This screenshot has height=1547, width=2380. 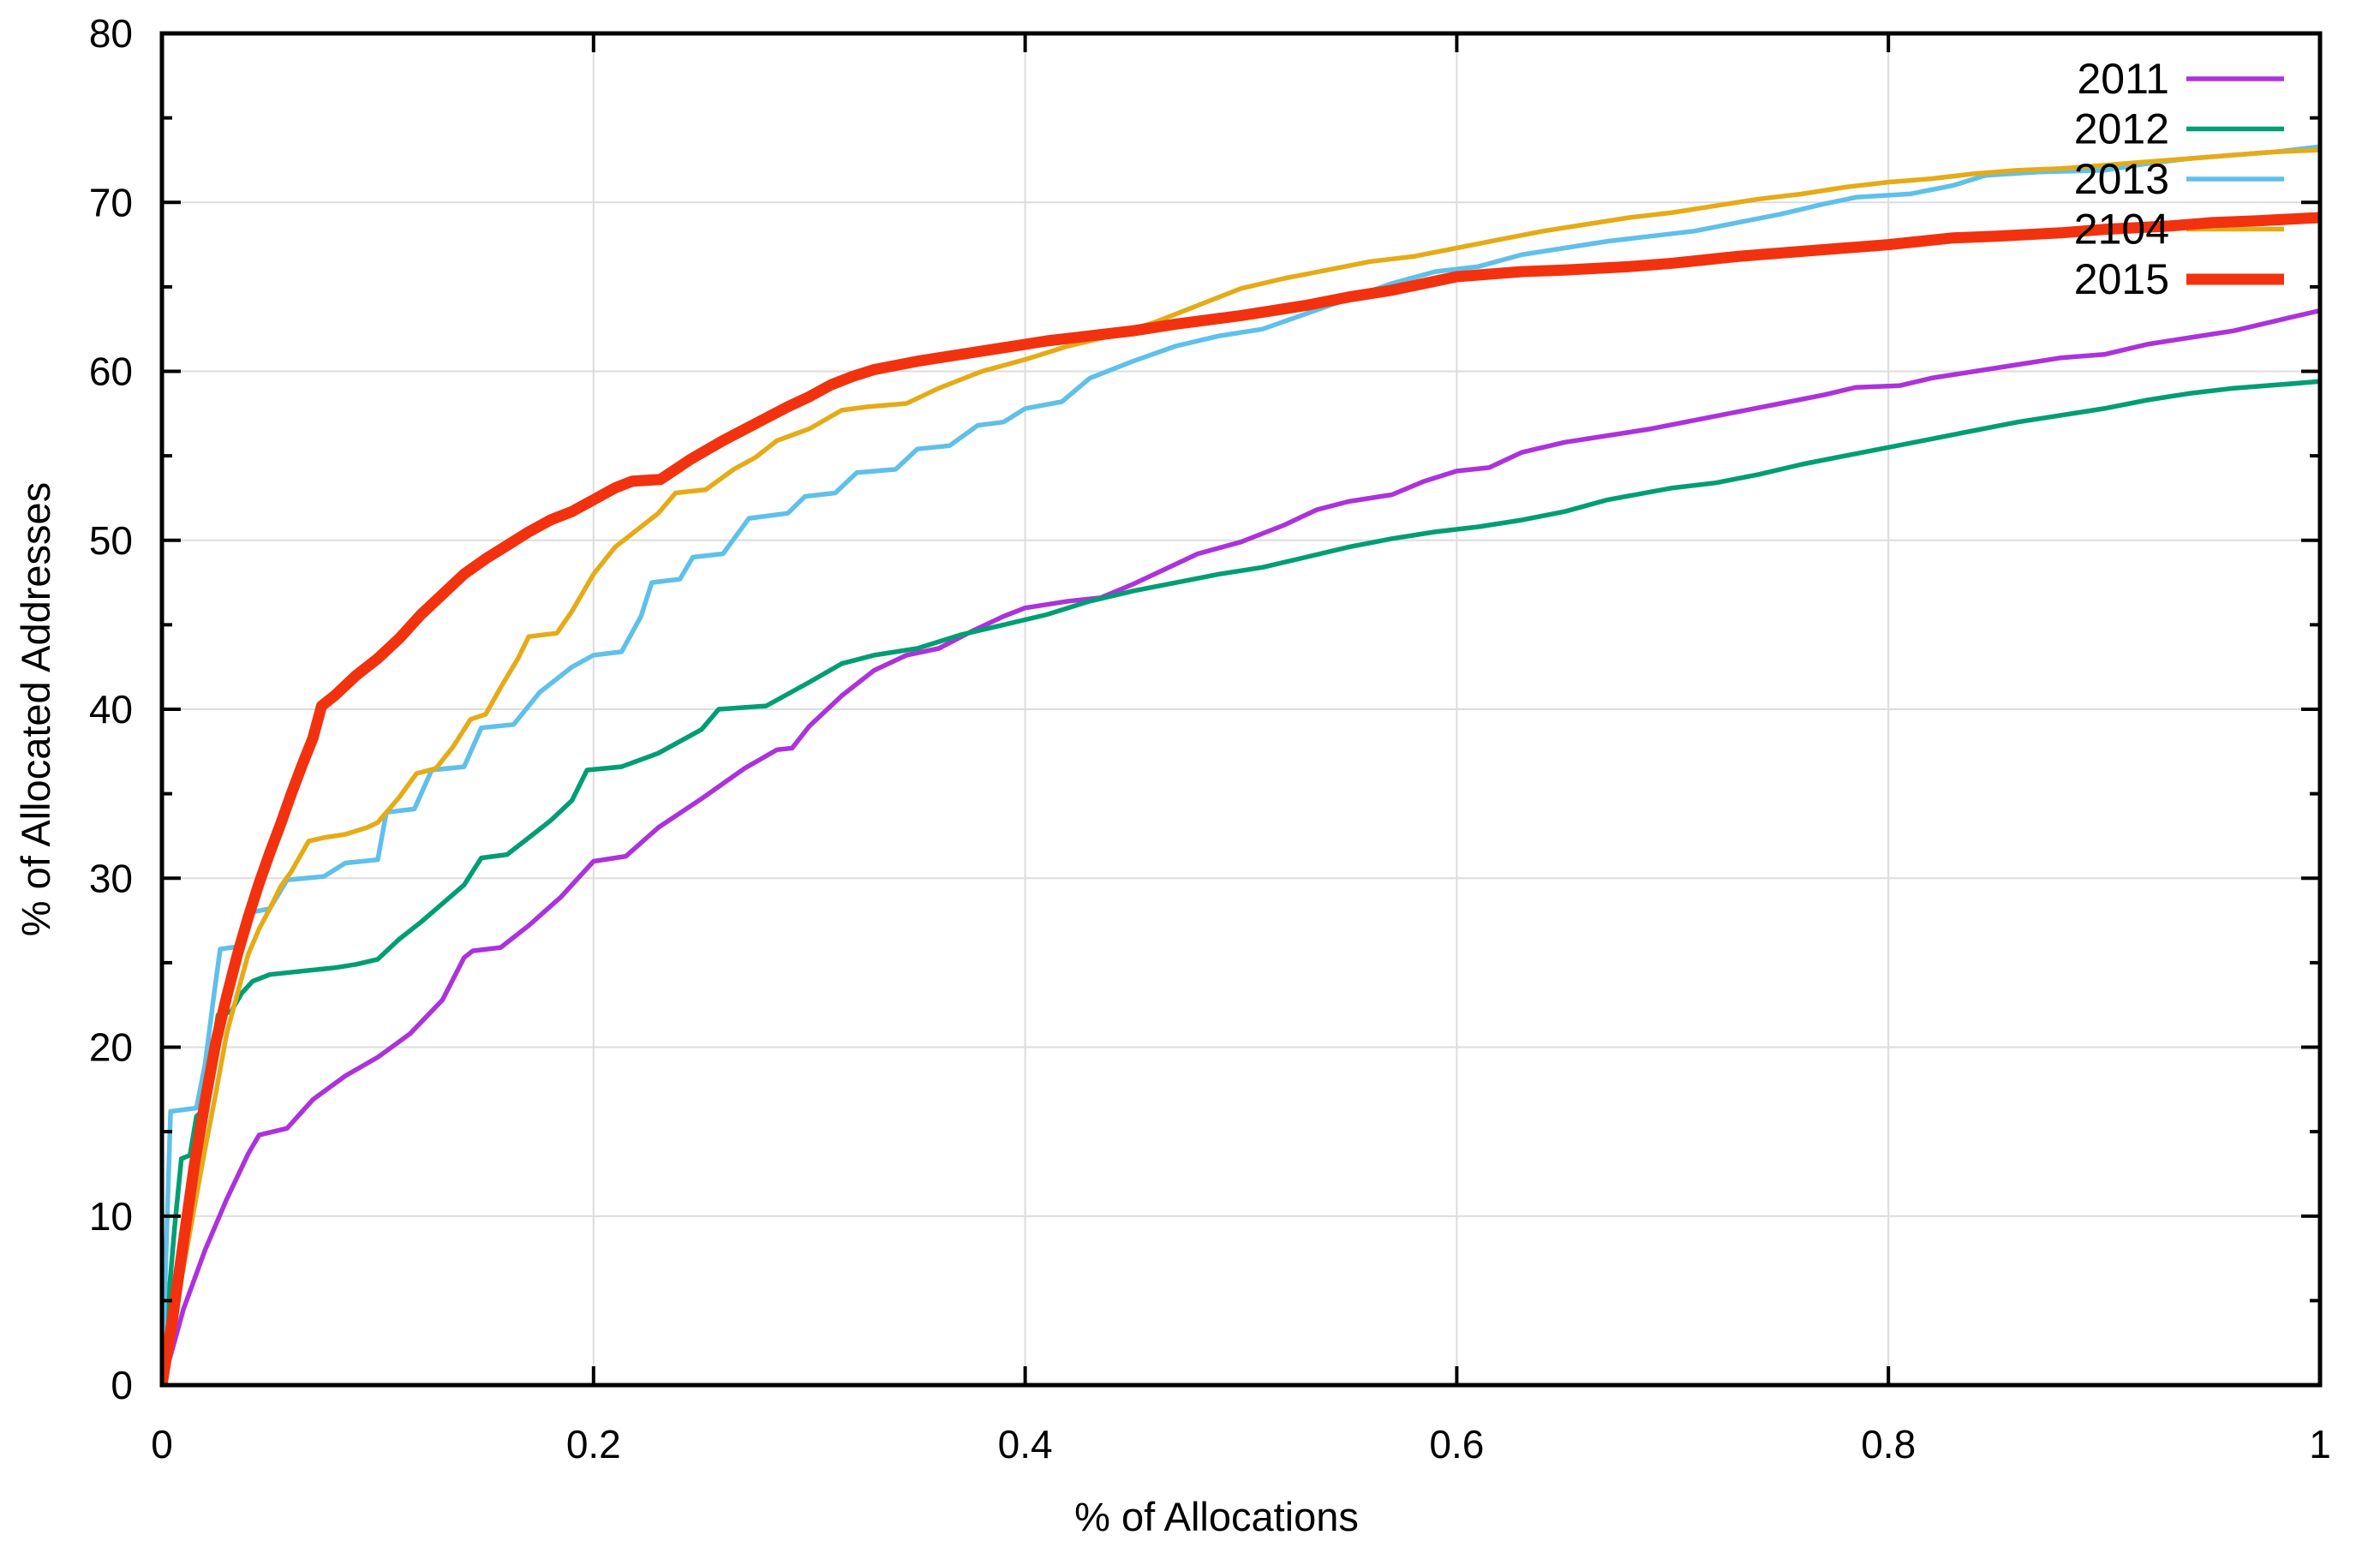 What do you see at coordinates (2121, 129) in the screenshot?
I see `legend-label-2012: 2012` at bounding box center [2121, 129].